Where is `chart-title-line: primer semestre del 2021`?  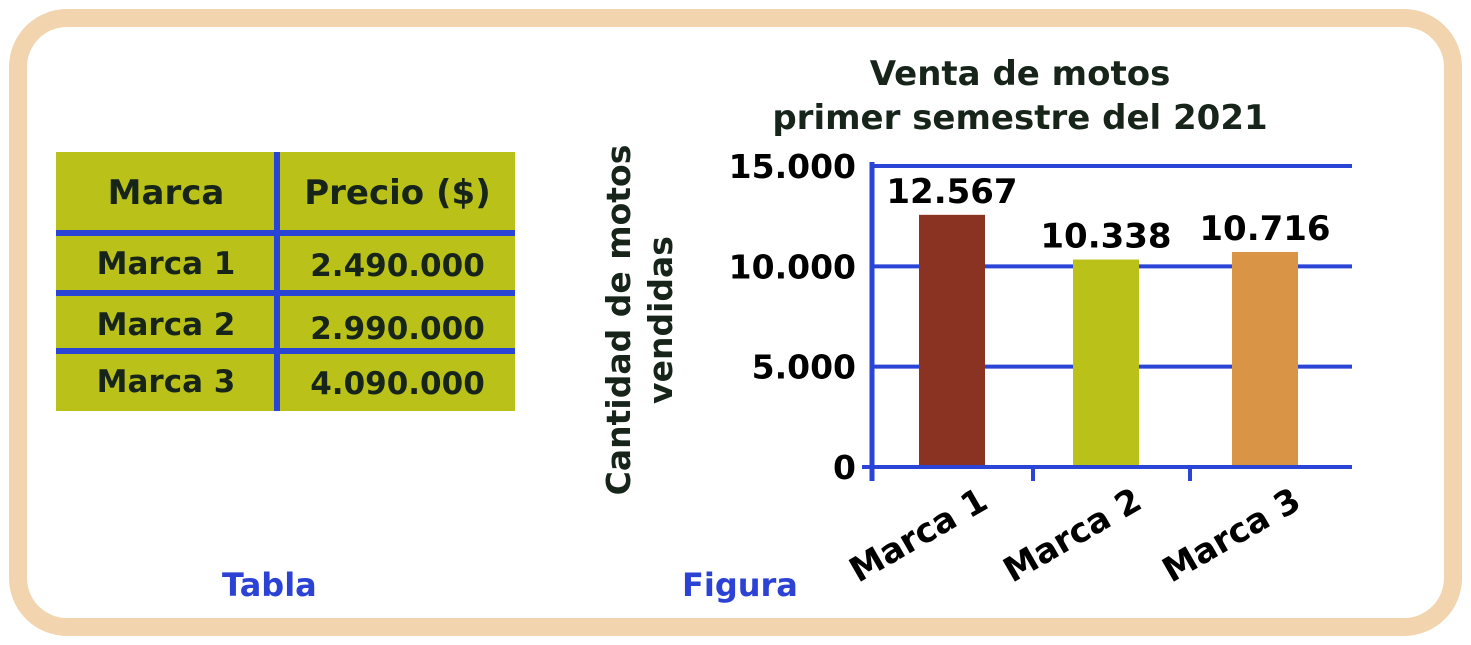 chart-title-line: primer semestre del 2021 is located at coordinates (1020, 118).